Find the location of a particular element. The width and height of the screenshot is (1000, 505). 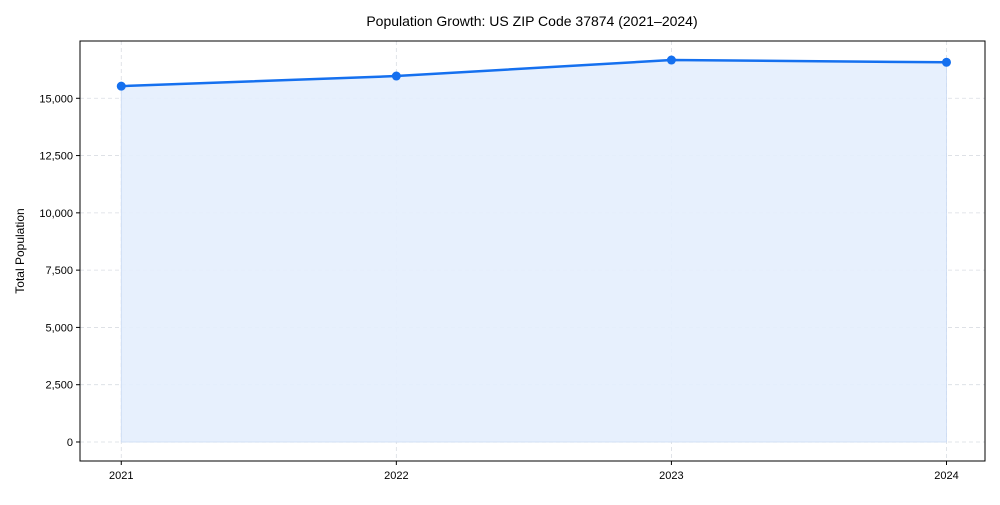

y-axis: 0 2,500 5,000 7,500 10,000 12,500 15,000 is located at coordinates (59, 271).